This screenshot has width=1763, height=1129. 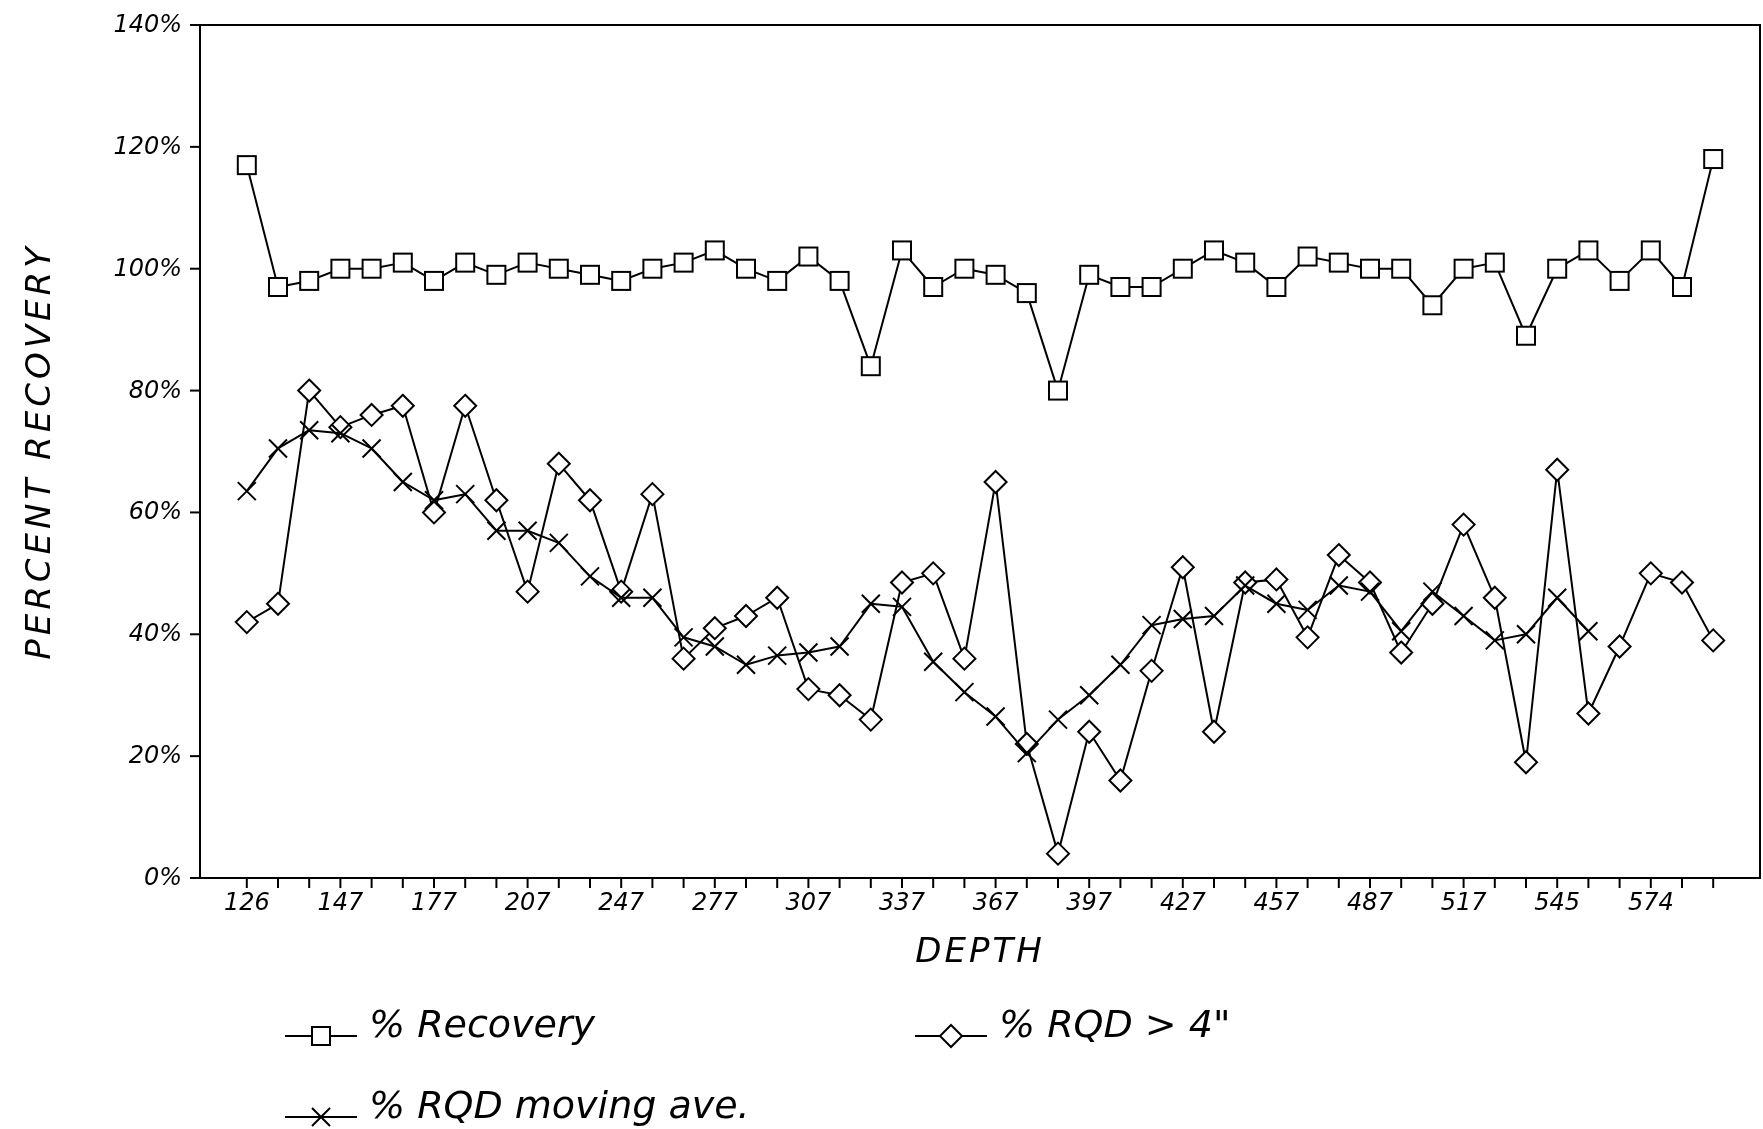 What do you see at coordinates (1464, 902) in the screenshot?
I see `x-tick-label: 517` at bounding box center [1464, 902].